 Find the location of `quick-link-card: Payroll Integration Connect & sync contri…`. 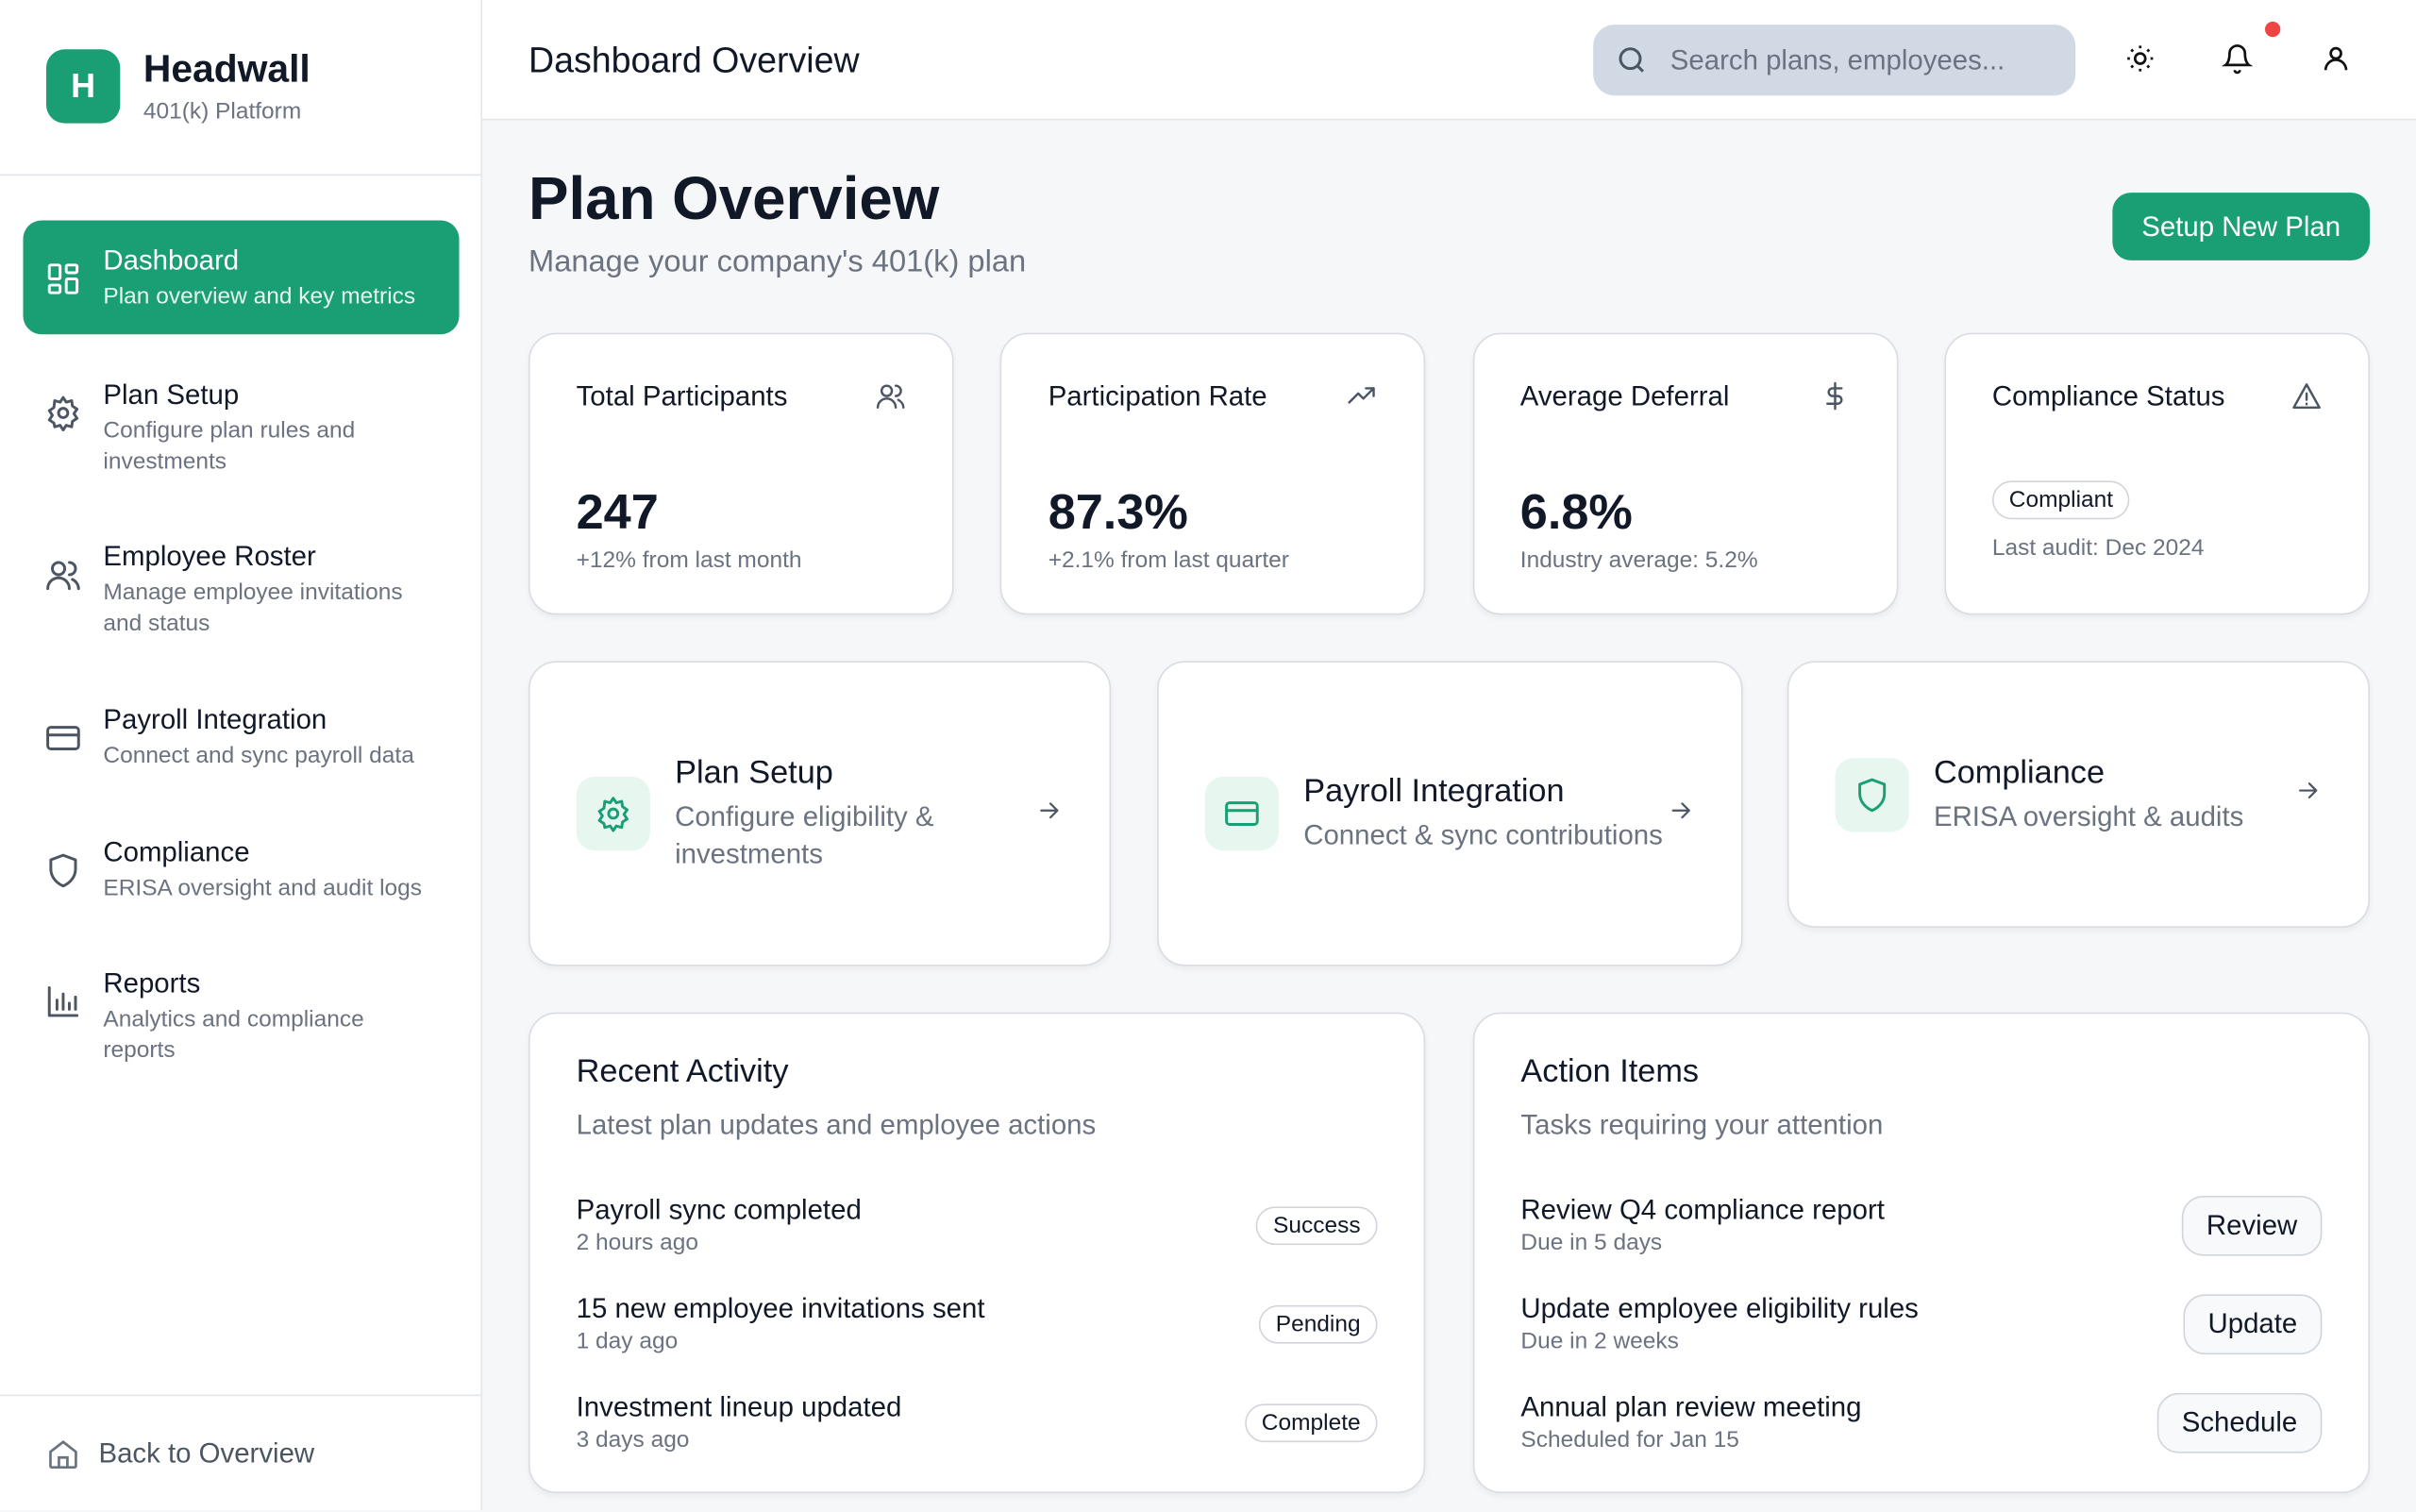

quick-link-card: Payroll Integration Connect & sync contri… is located at coordinates (1450, 813).